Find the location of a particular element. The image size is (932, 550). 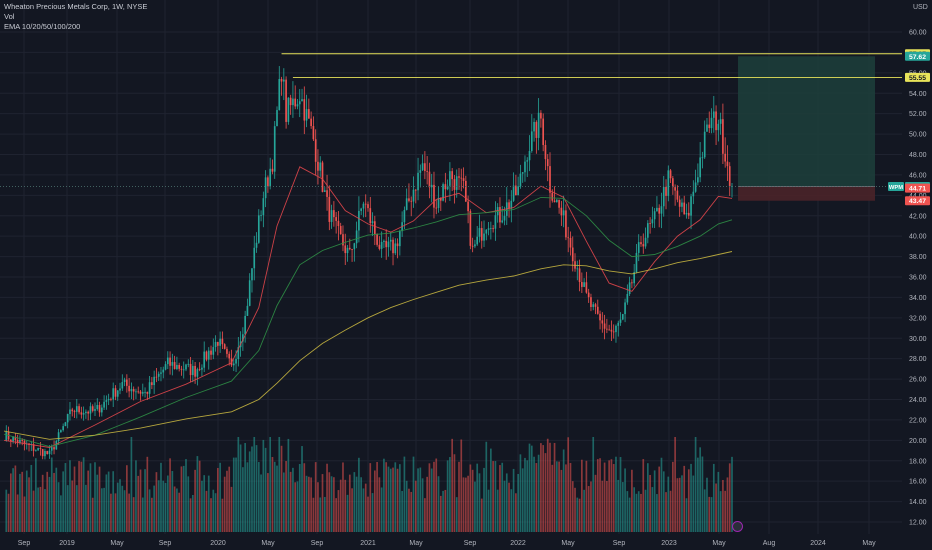

x-tick-label: 2022 is located at coordinates (518, 543).